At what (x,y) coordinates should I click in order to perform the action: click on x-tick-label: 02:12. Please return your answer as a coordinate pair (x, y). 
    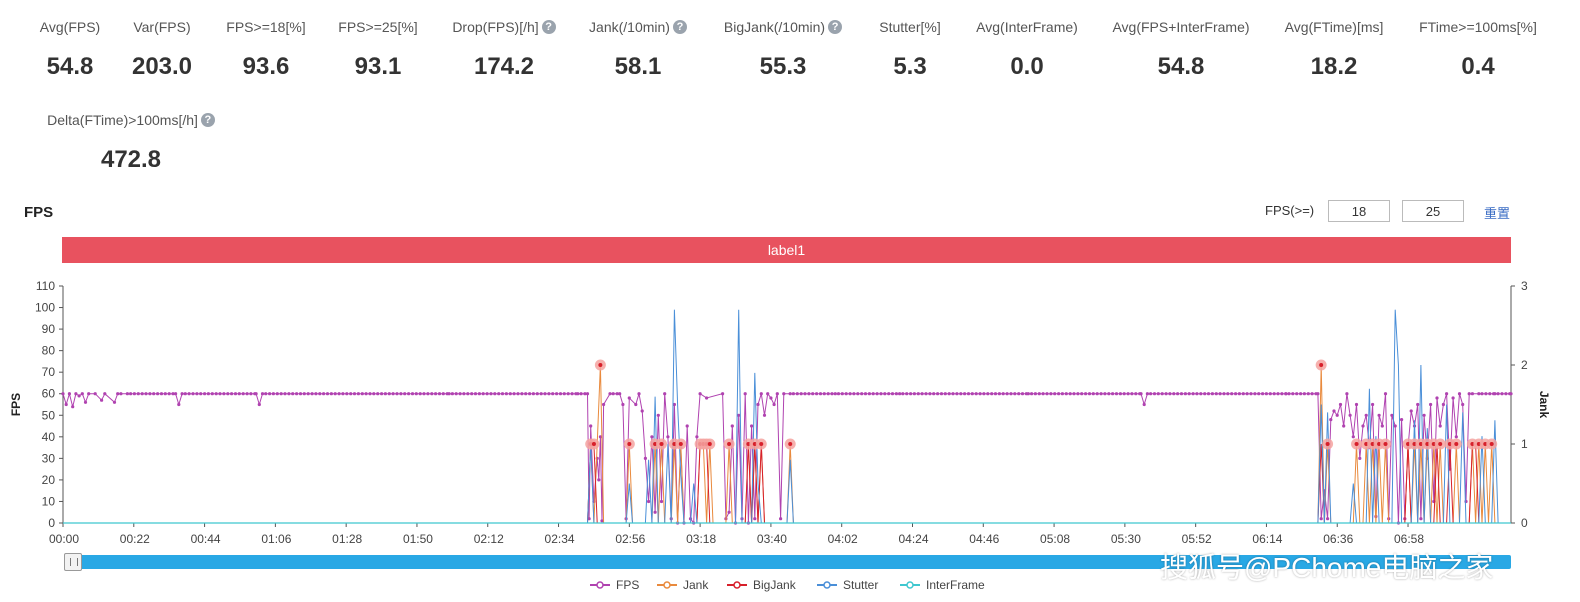
    Looking at the image, I should click on (489, 539).